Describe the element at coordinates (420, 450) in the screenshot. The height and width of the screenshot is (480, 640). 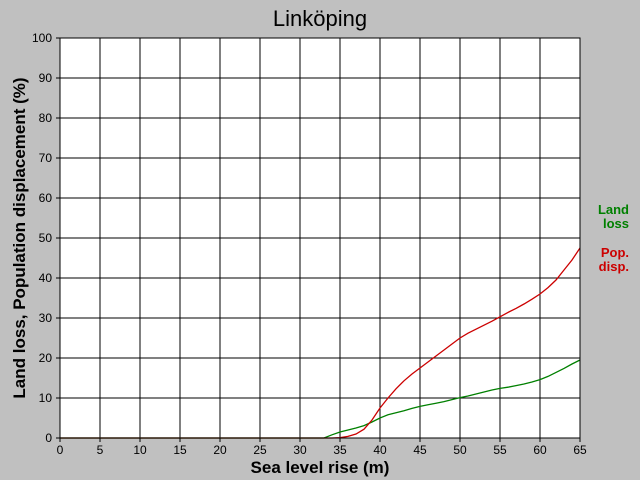
I see `x-tick-label: 45` at that location.